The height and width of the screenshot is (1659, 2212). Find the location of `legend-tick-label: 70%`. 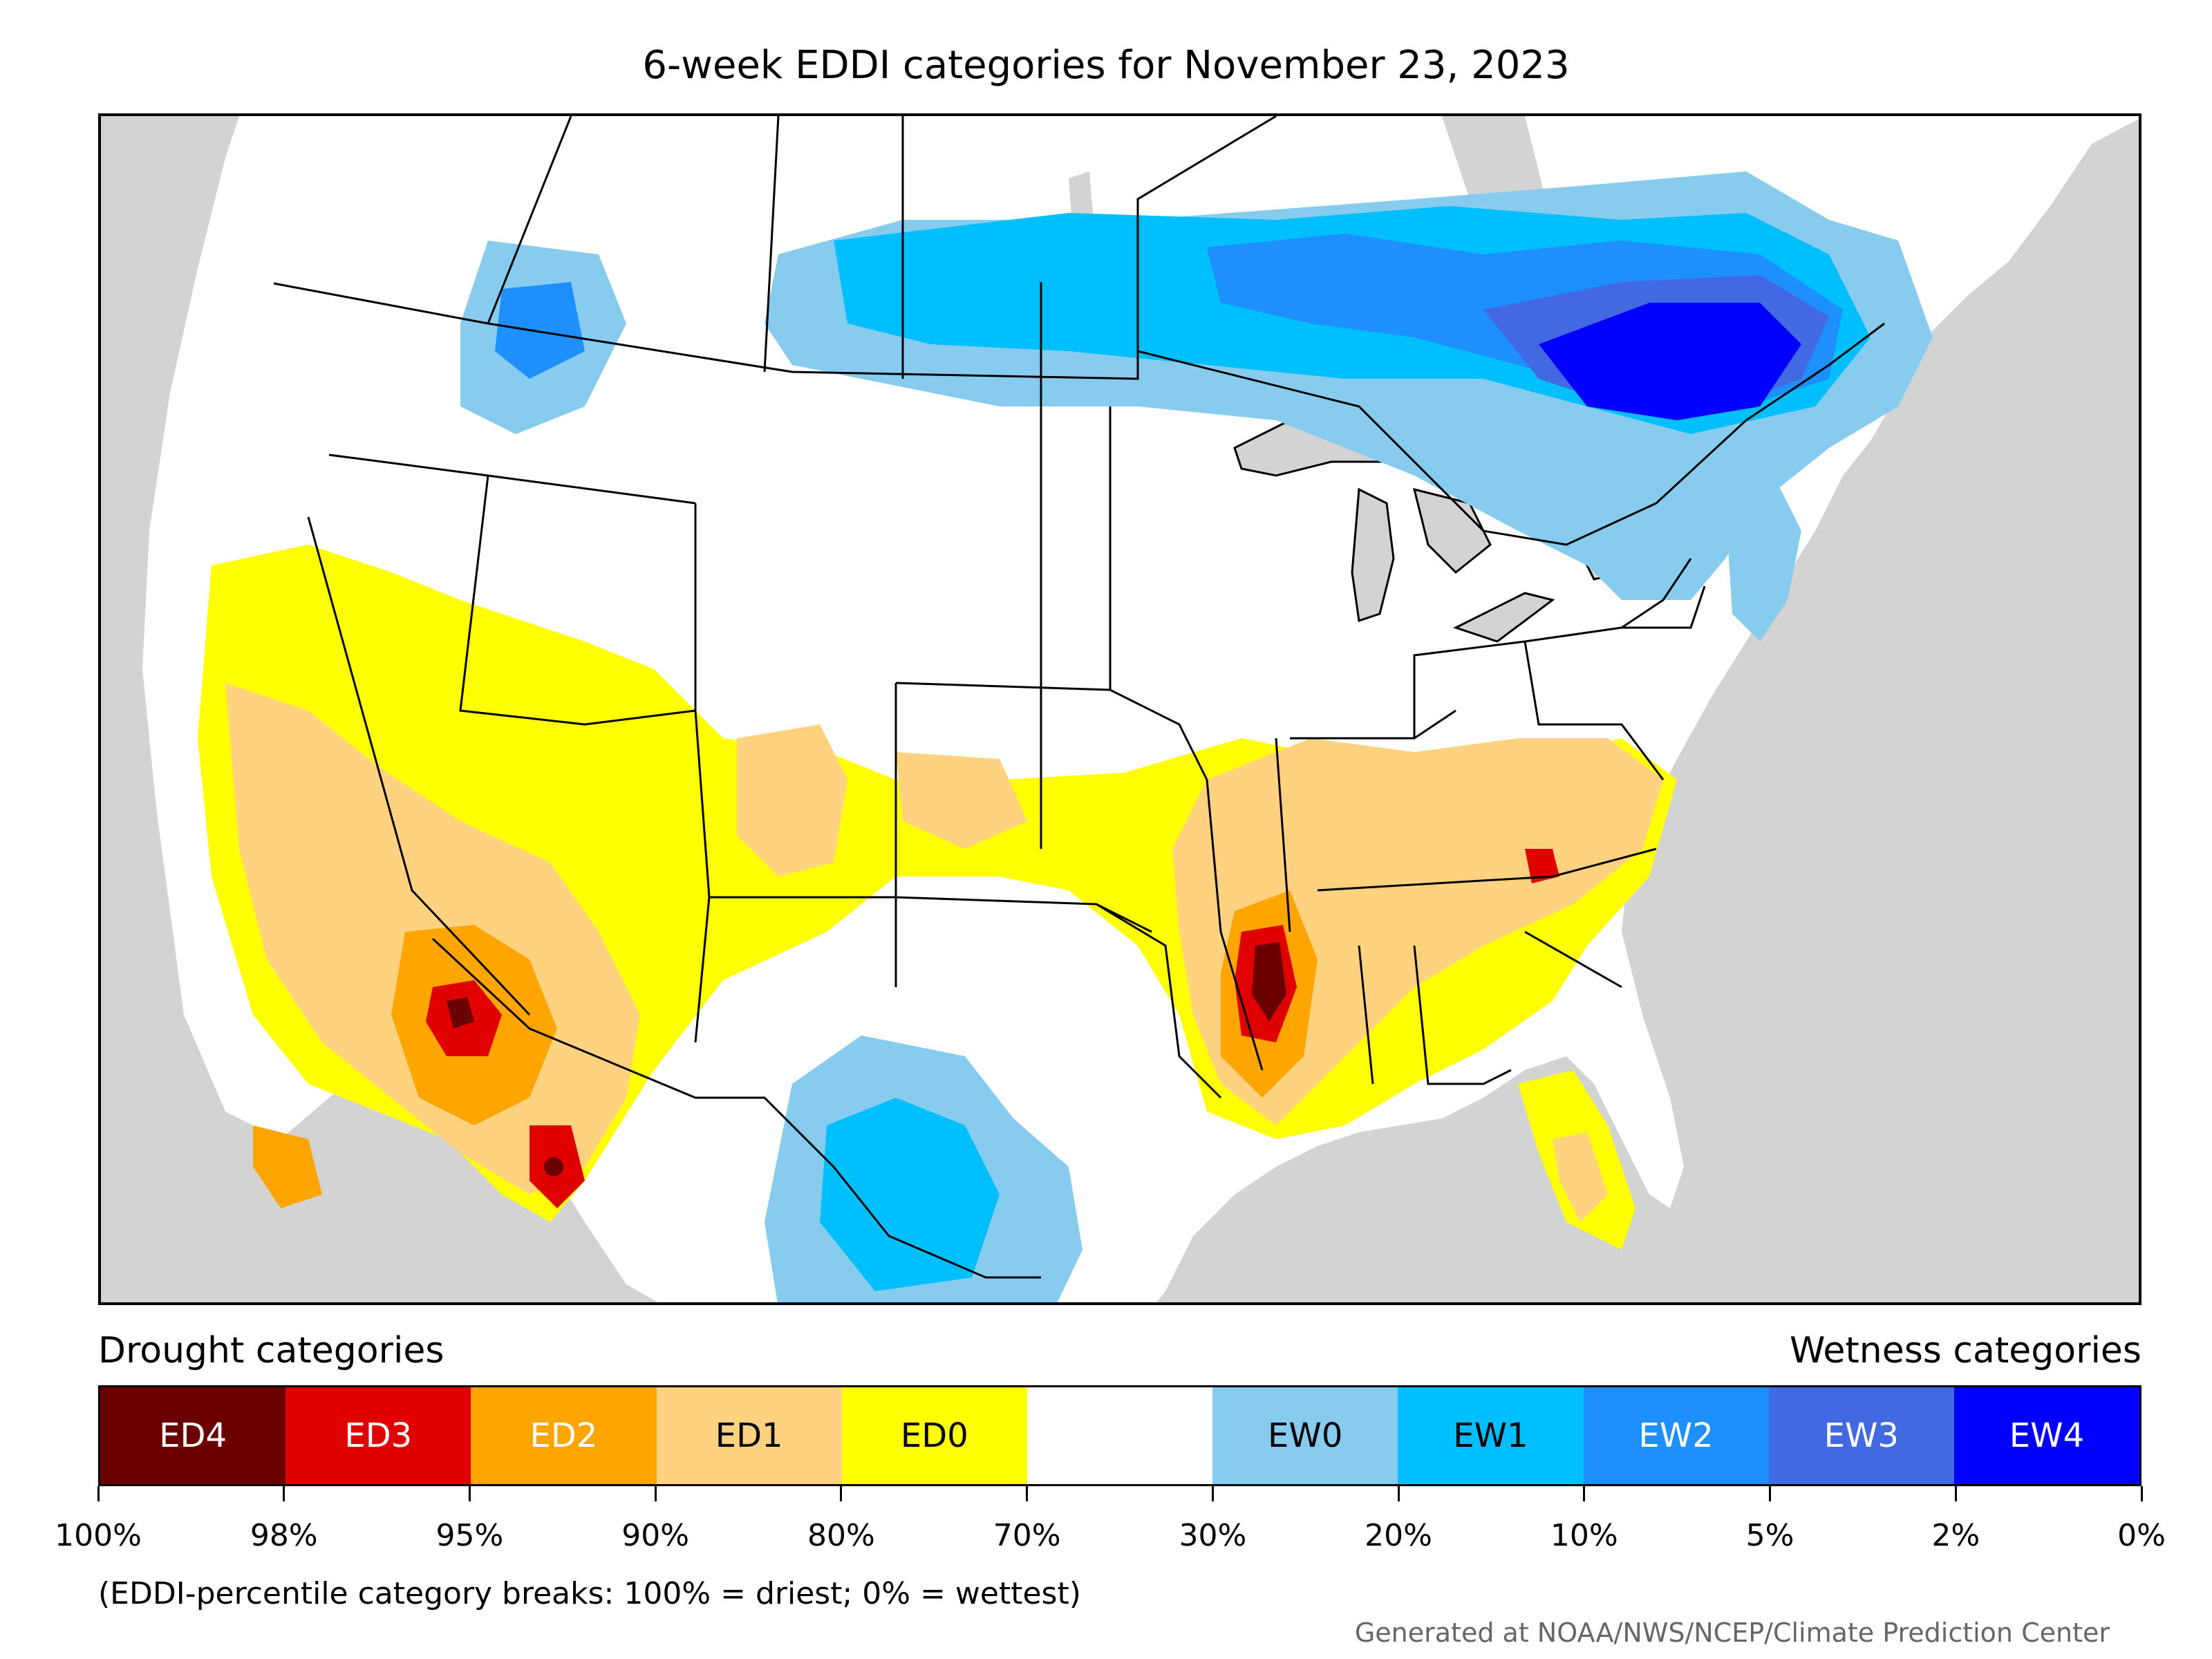

legend-tick-label: 70% is located at coordinates (1027, 1535).